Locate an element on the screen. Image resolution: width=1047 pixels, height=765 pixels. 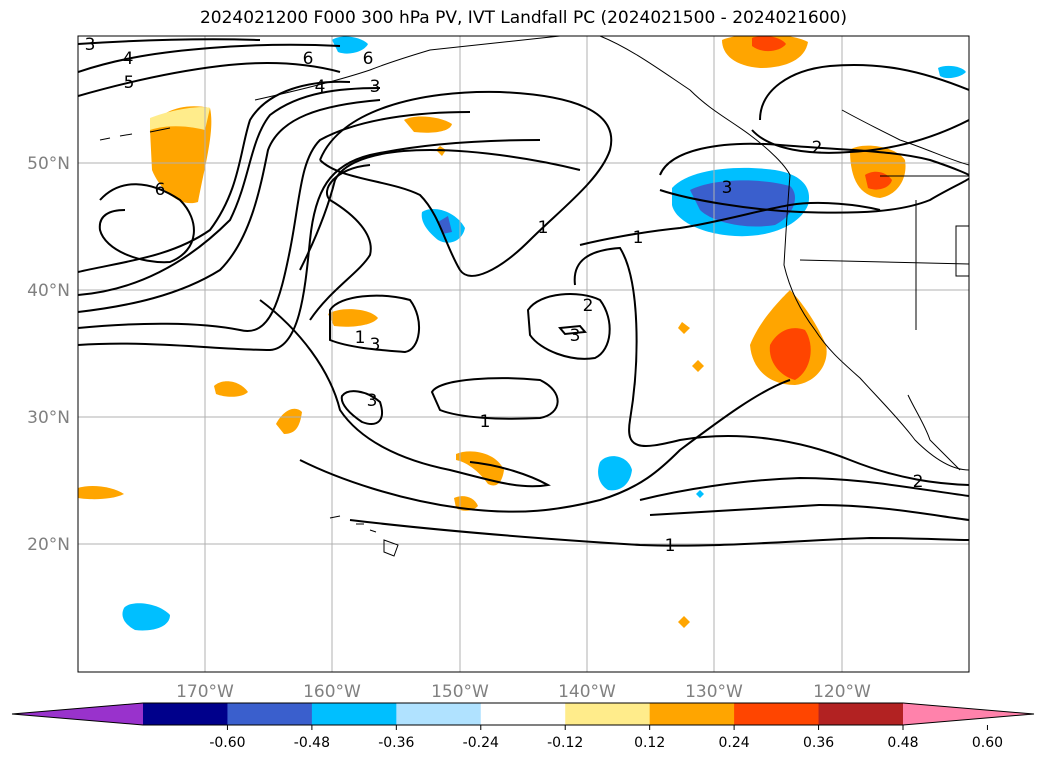
lon-label: 160°W is located at coordinates (332, 692).